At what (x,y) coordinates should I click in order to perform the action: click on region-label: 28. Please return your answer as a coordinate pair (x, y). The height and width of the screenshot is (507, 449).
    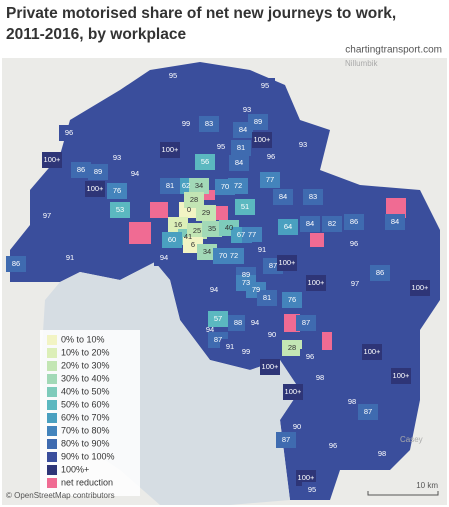
    Looking at the image, I should click on (194, 199).